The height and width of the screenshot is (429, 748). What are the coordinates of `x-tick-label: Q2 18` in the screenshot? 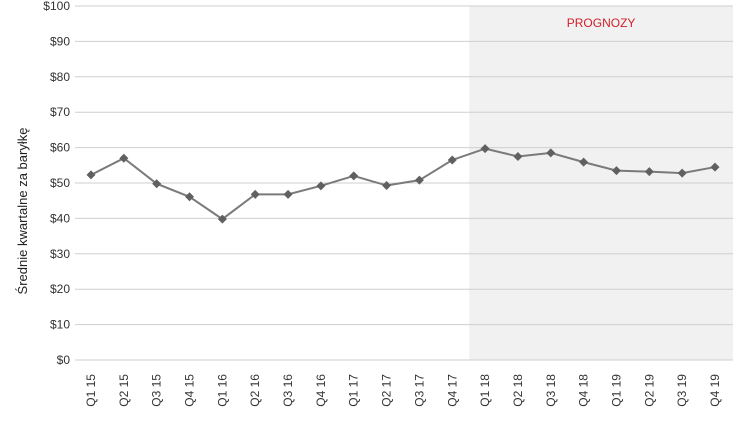 It's located at (518, 390).